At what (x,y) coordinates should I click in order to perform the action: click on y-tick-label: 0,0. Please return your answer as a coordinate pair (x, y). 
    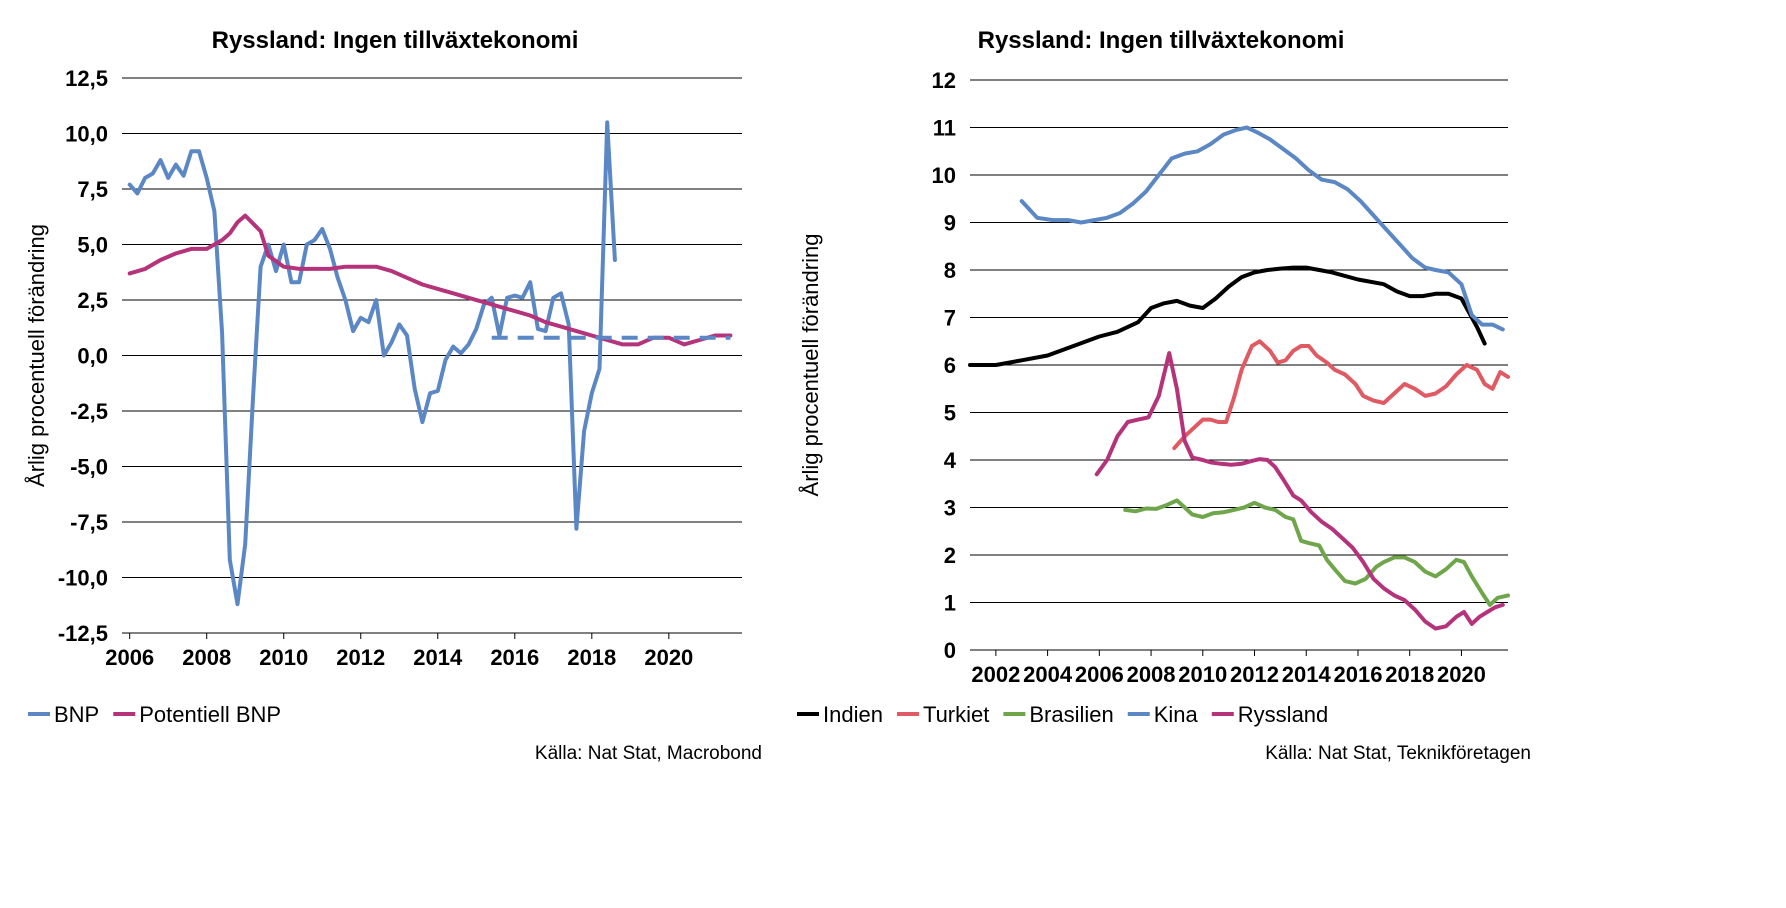
    Looking at the image, I should click on (92, 356).